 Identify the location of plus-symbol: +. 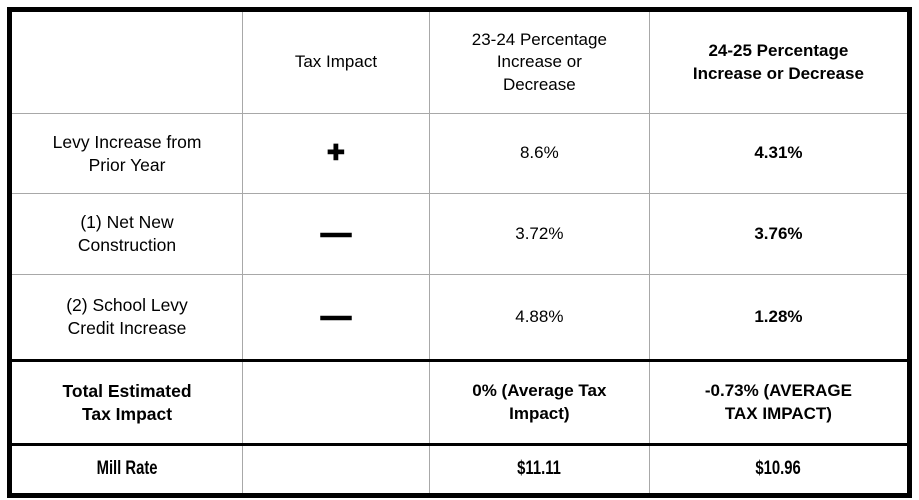
(335, 153).